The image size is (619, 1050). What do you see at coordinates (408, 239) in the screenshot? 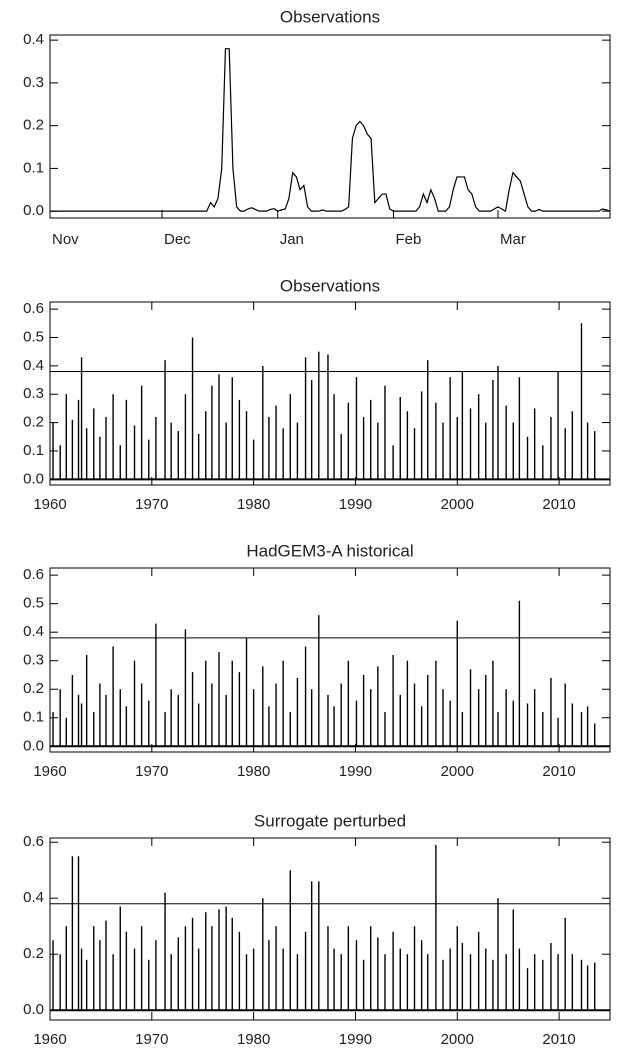
I see `x-tick-label: Feb` at bounding box center [408, 239].